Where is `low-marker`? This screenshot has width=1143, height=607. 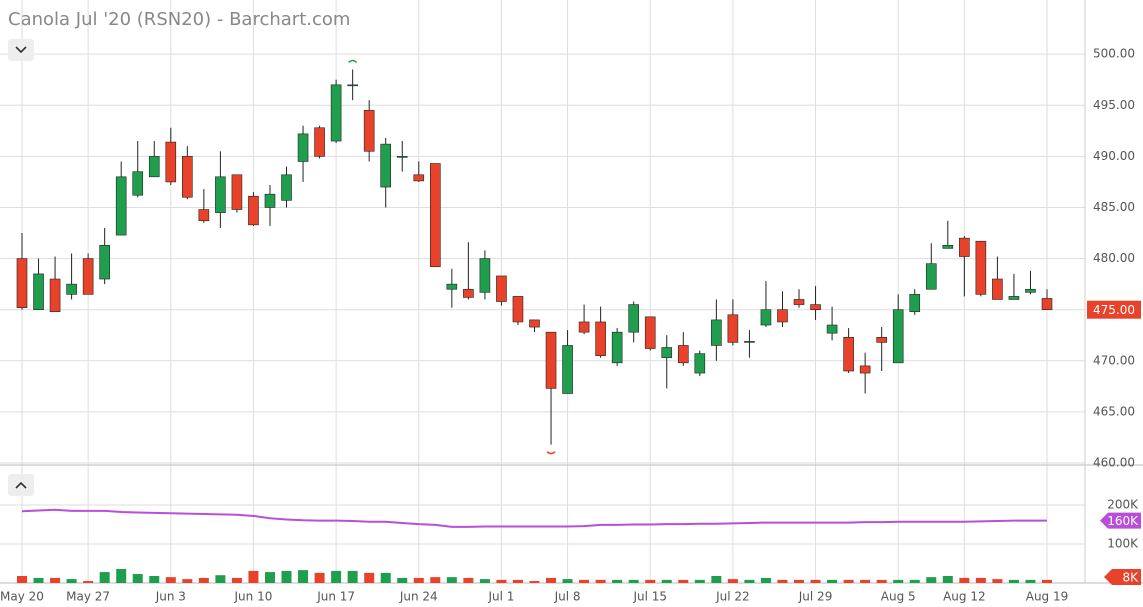 low-marker is located at coordinates (551, 453).